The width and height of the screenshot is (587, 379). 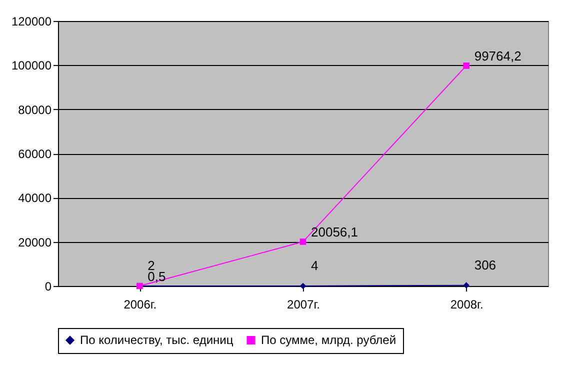 What do you see at coordinates (31, 21) in the screenshot?
I see `y-tick-label: 120000` at bounding box center [31, 21].